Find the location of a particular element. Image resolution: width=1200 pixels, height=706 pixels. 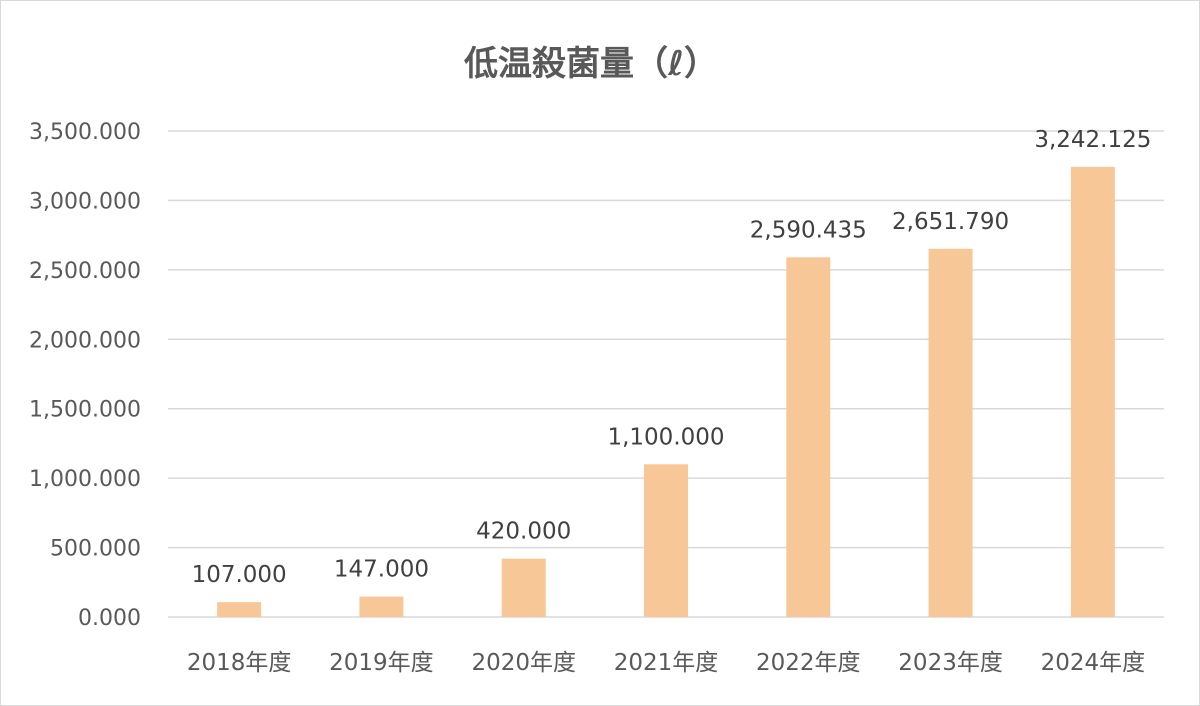

x-category-label: 2022年度 is located at coordinates (808, 663).